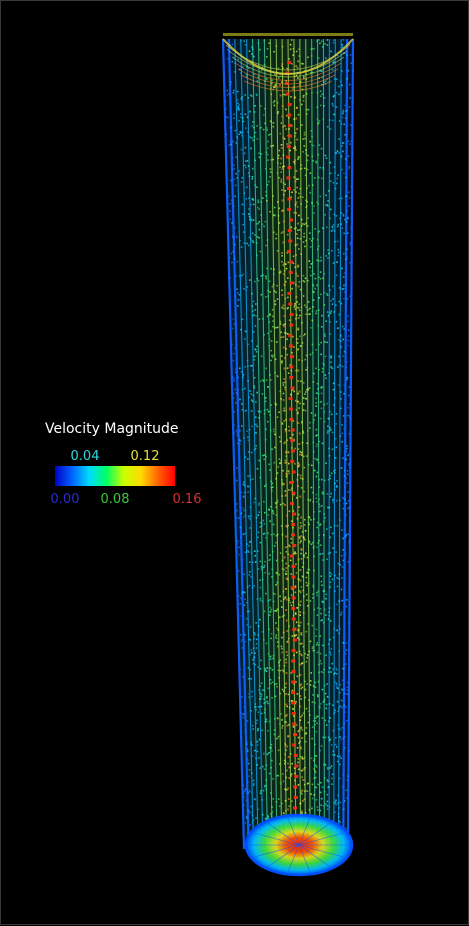 This screenshot has height=926, width=469. I want to click on legend-tick-0.16: 0.16, so click(187, 499).